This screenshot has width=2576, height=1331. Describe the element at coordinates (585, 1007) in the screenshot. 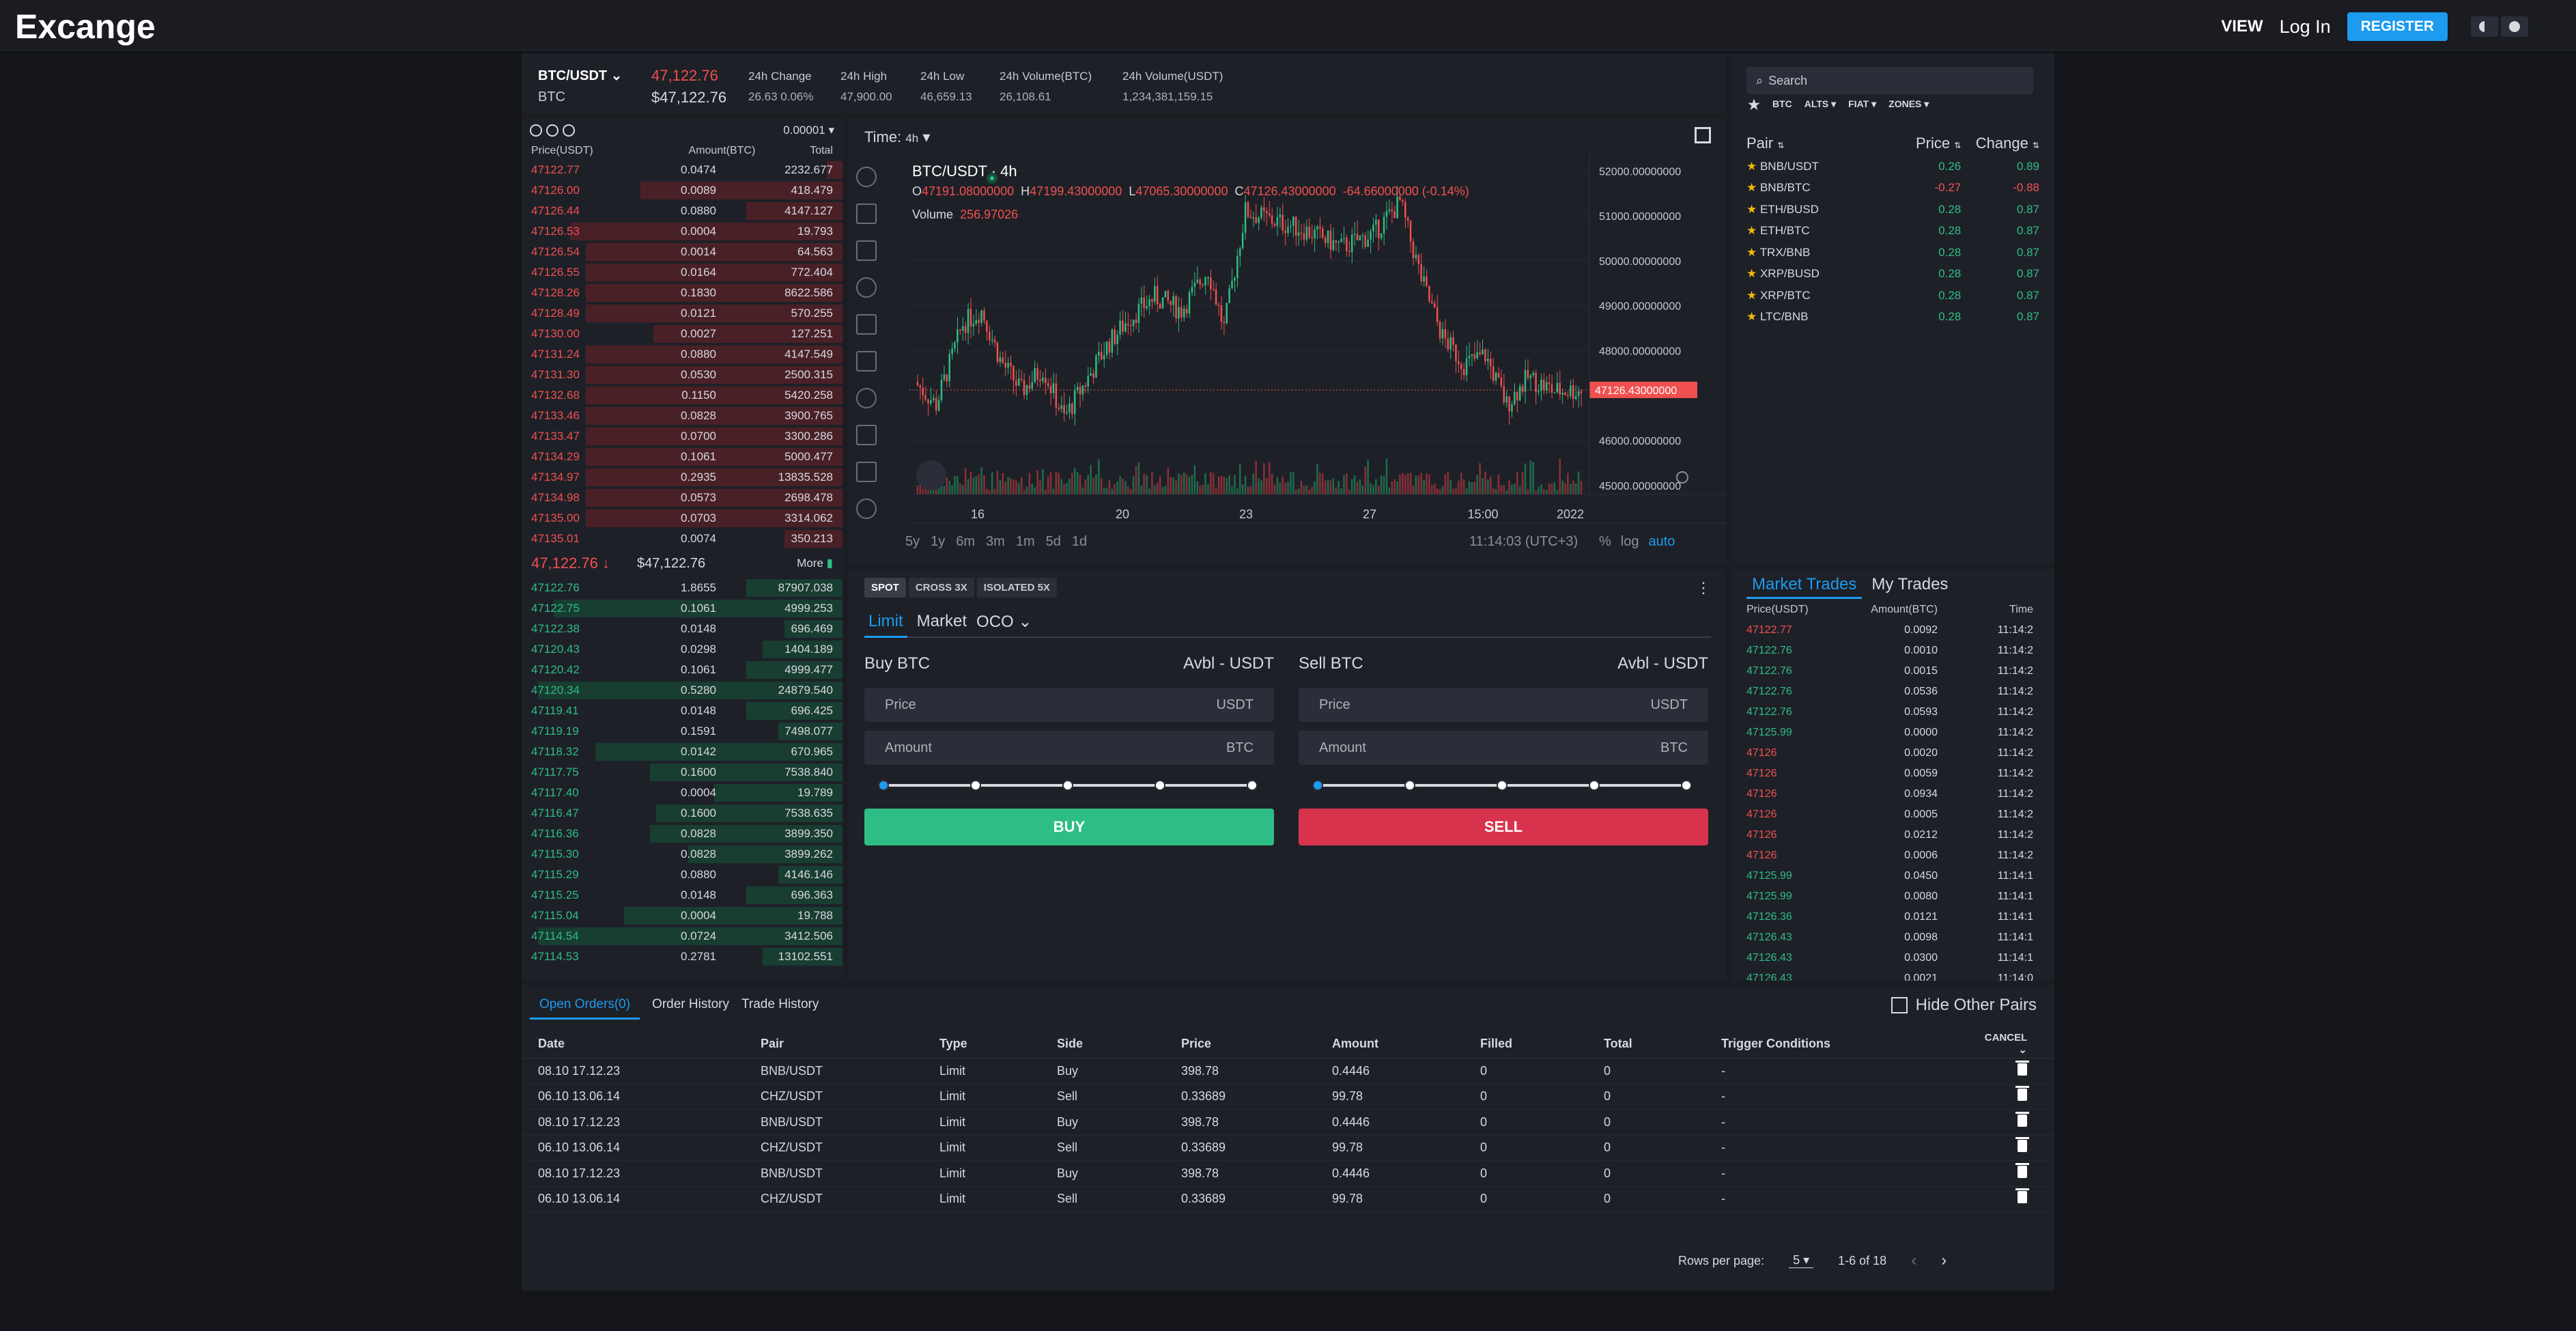

I see `tab-open-orders: Open Orders(0)` at that location.